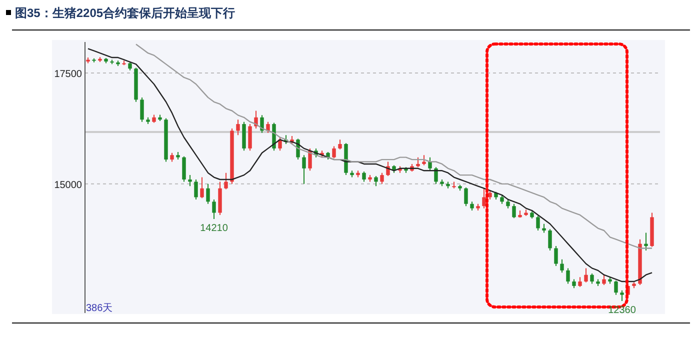 This screenshot has width=700, height=343. I want to click on chart-title: 图35：生猪2205合约套保后开始呈现下行, so click(125, 13).